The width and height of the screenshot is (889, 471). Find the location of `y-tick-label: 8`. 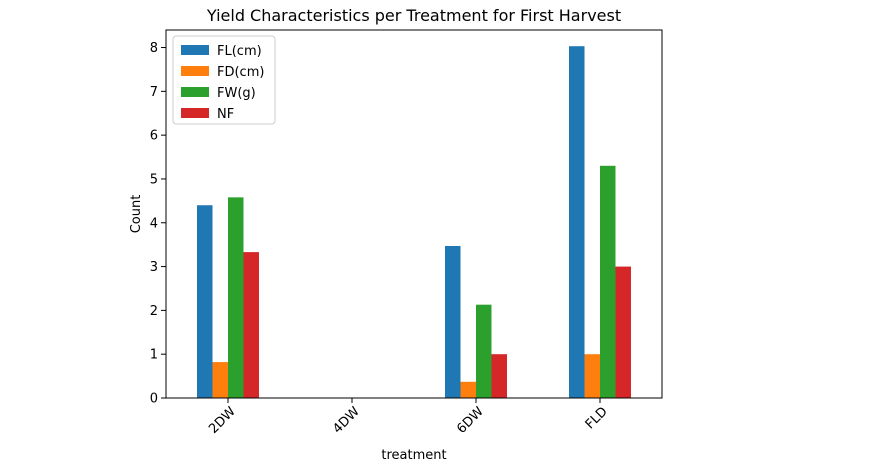

y-tick-label: 8 is located at coordinates (154, 48).